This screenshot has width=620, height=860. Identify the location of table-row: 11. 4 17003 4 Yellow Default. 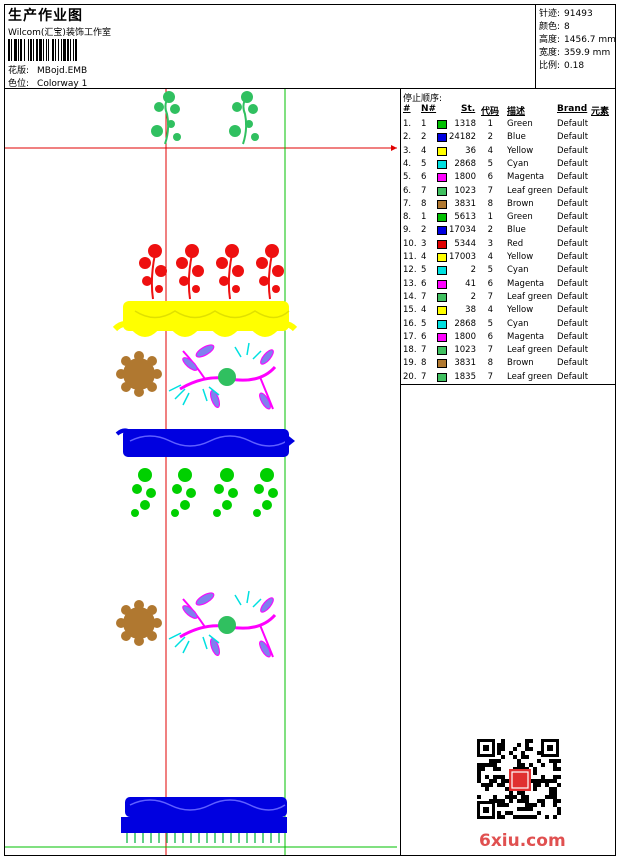
(508, 258).